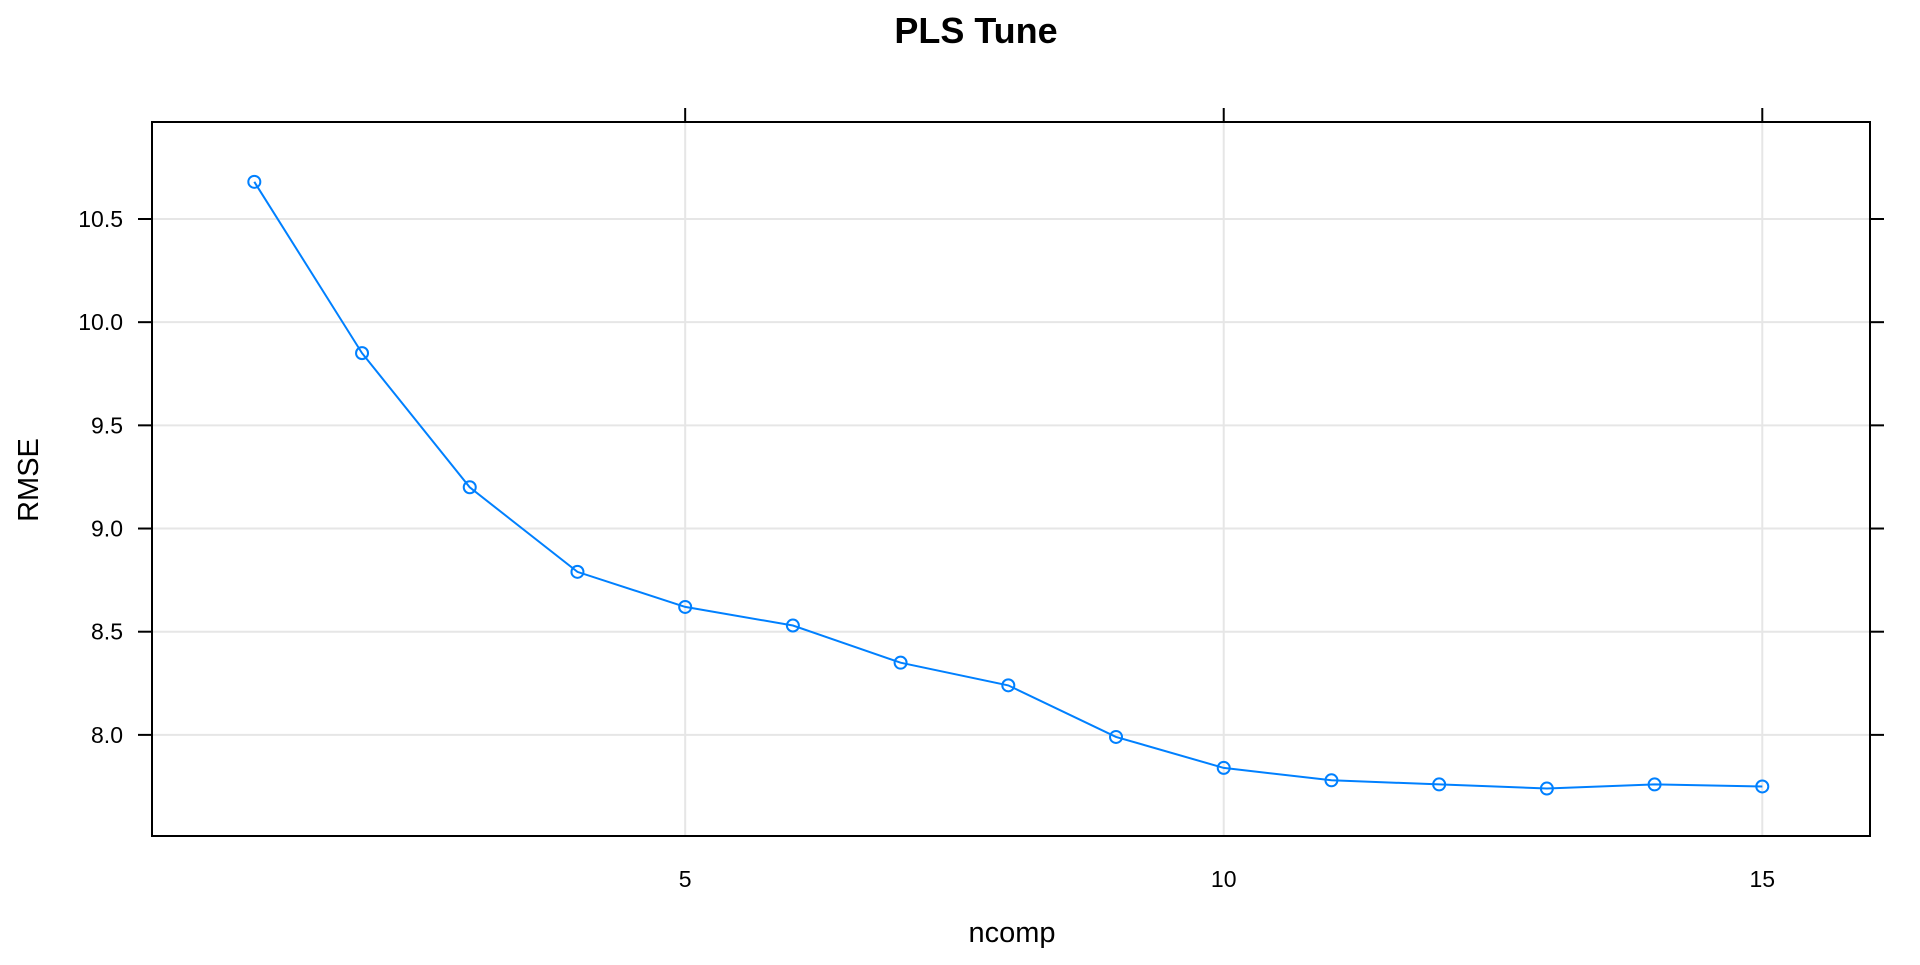 This screenshot has width=1920, height=965. I want to click on y-tick-label: 9.5, so click(107, 425).